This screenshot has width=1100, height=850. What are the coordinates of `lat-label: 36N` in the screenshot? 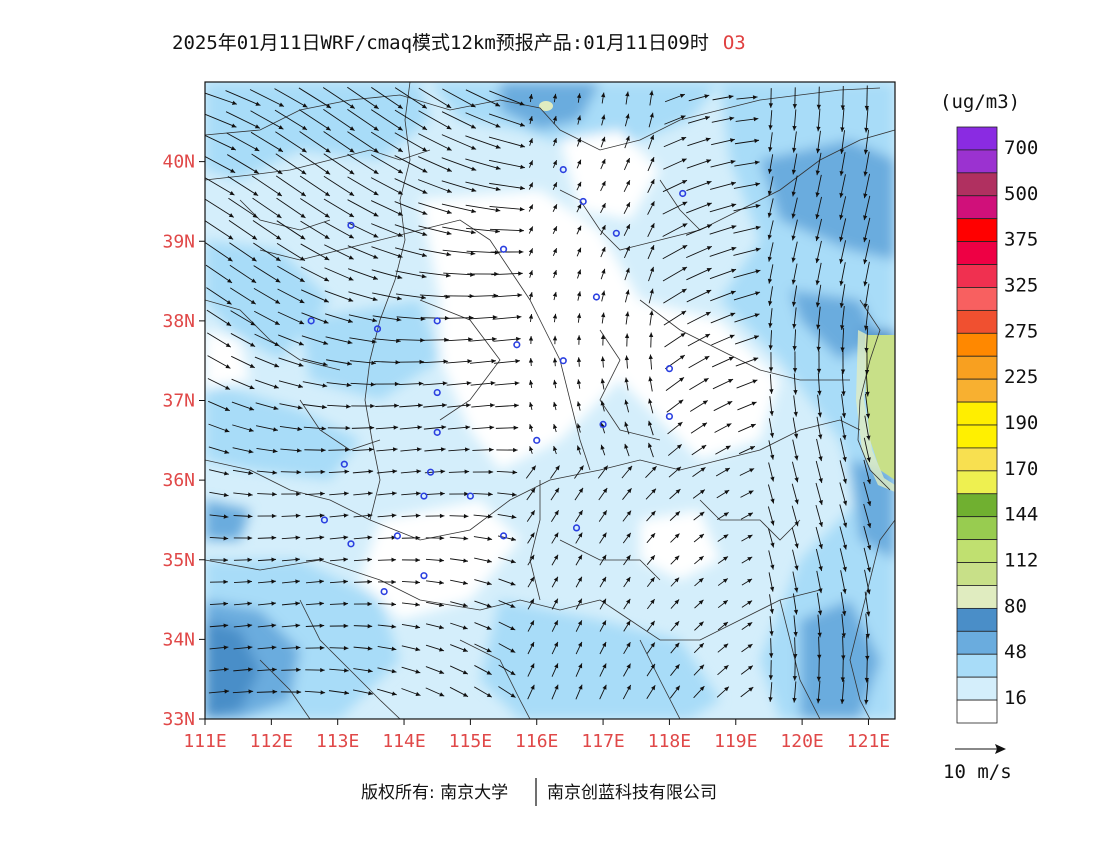 It's located at (178, 480).